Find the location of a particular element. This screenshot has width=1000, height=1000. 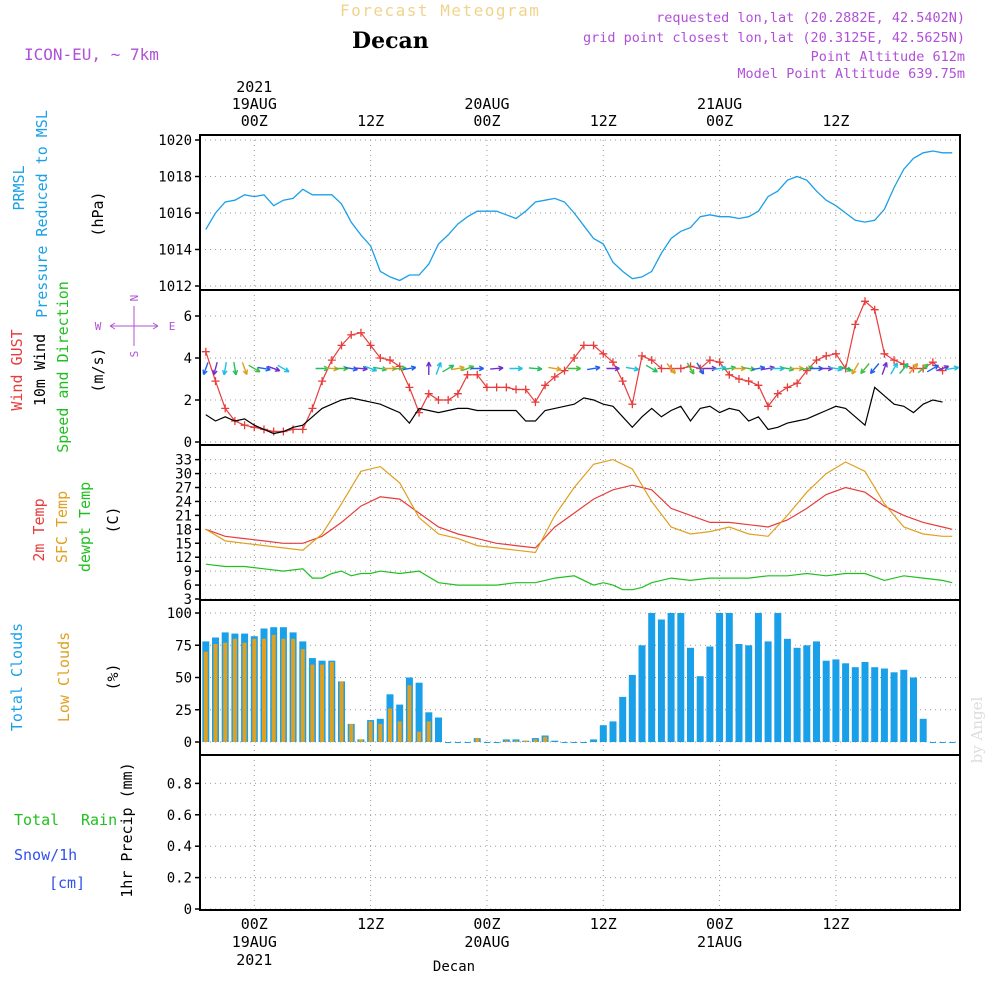

wind-ytick-label: 0 is located at coordinates (188, 443).